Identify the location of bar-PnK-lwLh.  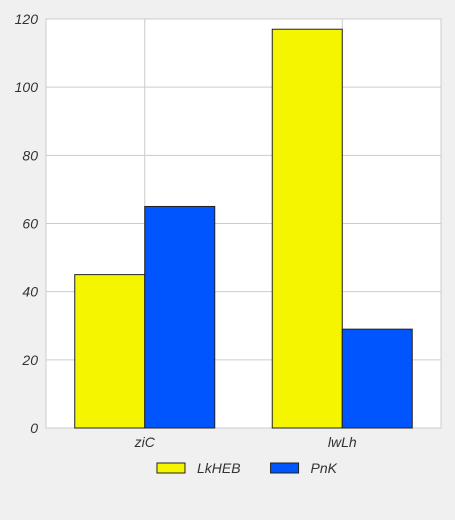
(377, 378).